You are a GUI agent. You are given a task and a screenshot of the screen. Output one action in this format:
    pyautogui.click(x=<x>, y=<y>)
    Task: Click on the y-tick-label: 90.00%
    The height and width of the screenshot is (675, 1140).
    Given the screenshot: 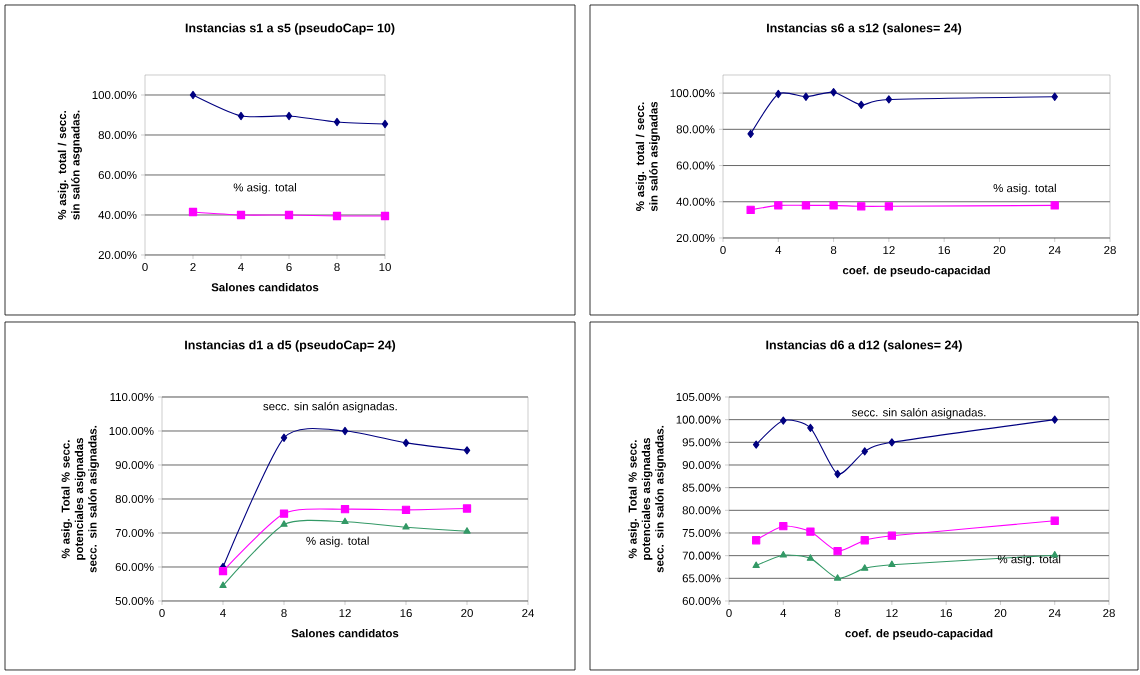 What is the action you would take?
    pyautogui.click(x=134, y=465)
    